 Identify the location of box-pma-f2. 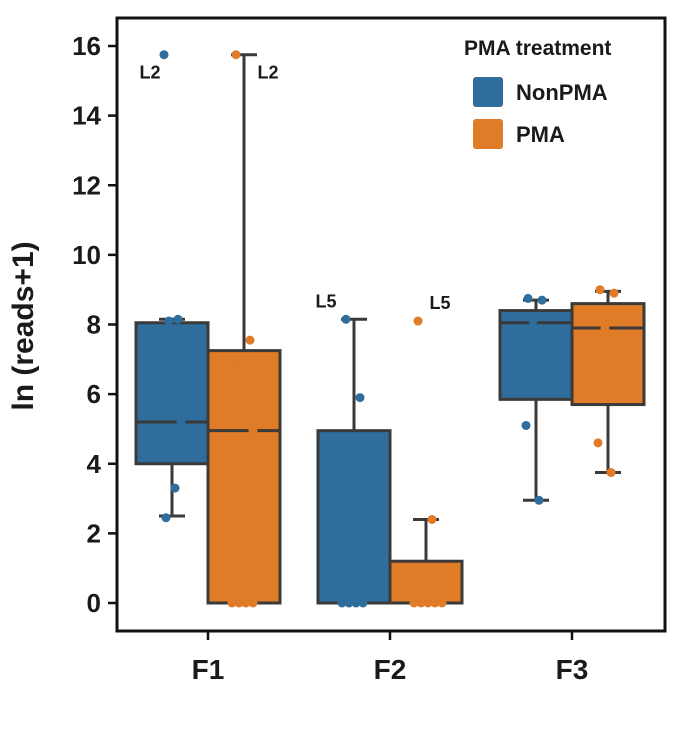
(426, 561).